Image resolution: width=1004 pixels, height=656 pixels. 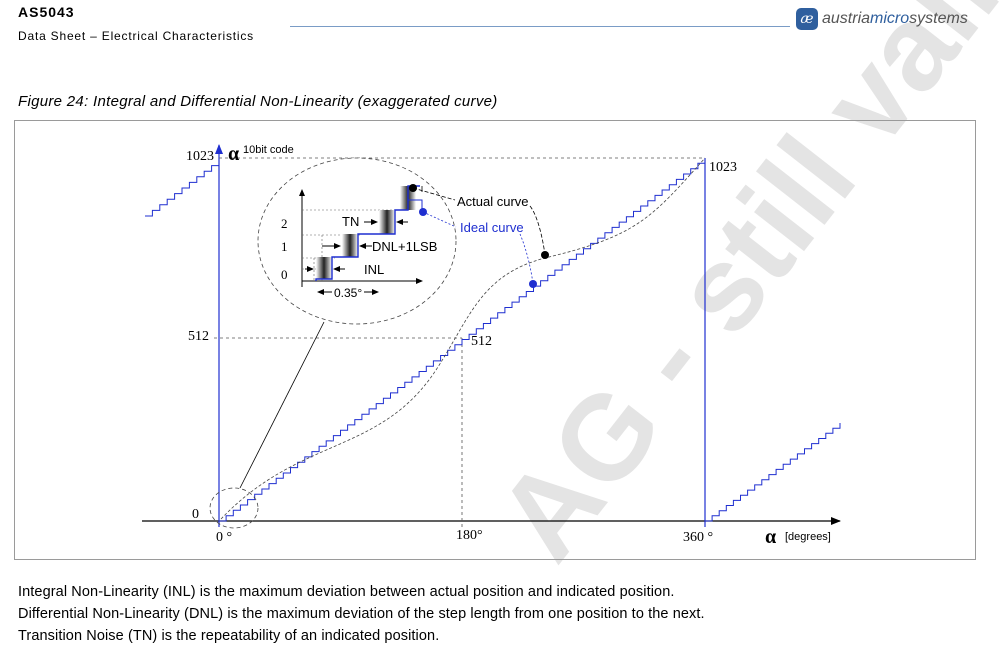 I want to click on x-tick-360: 360 °, so click(x=698, y=537).